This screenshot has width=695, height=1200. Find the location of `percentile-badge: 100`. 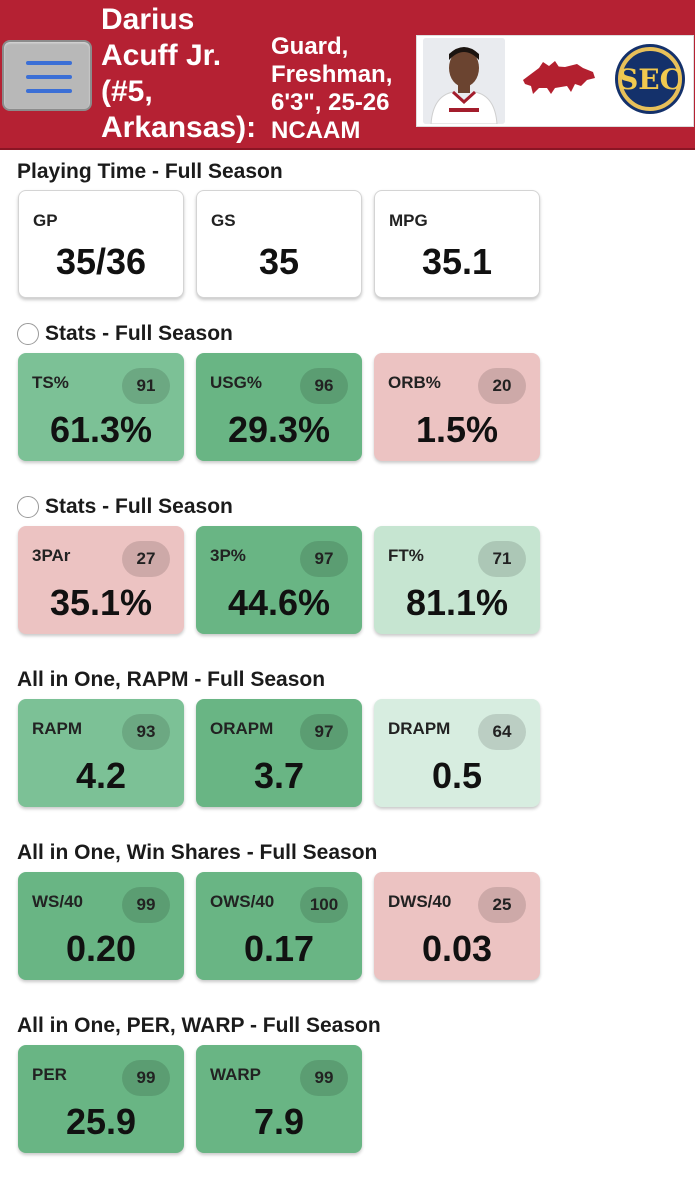

percentile-badge: 100 is located at coordinates (324, 905).